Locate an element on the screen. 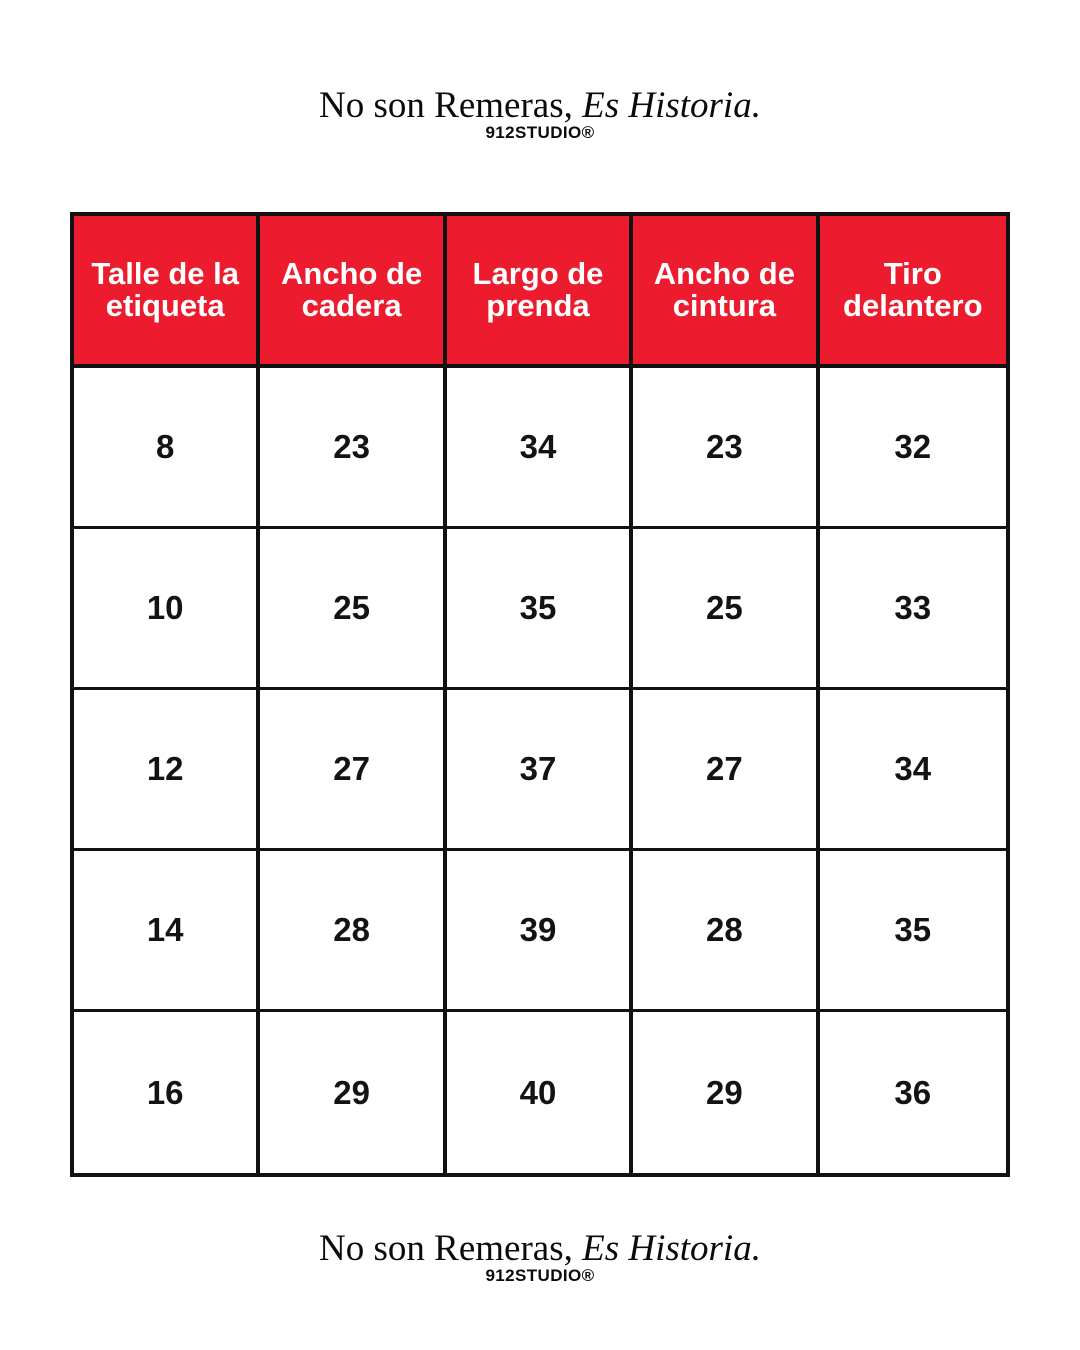 The height and width of the screenshot is (1350, 1080). cell-size-label: 10 is located at coordinates (167, 609).